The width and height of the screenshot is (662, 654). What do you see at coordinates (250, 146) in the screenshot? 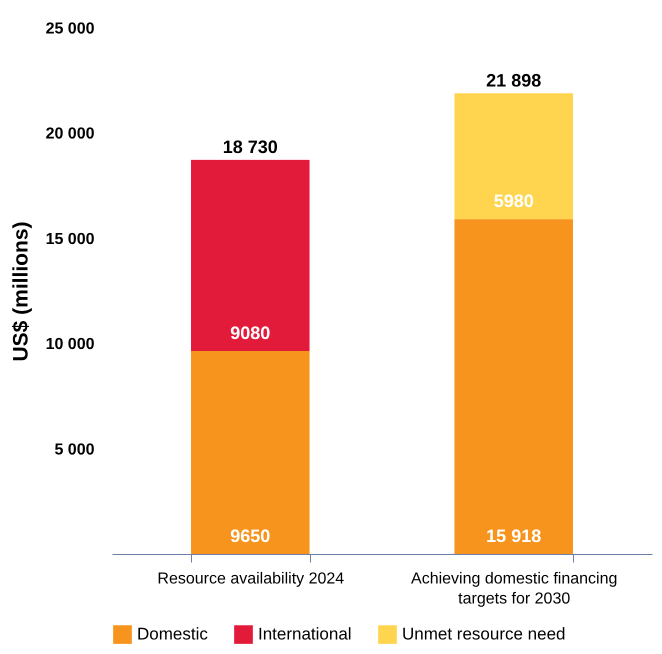
I see `total-label: 18 730` at bounding box center [250, 146].